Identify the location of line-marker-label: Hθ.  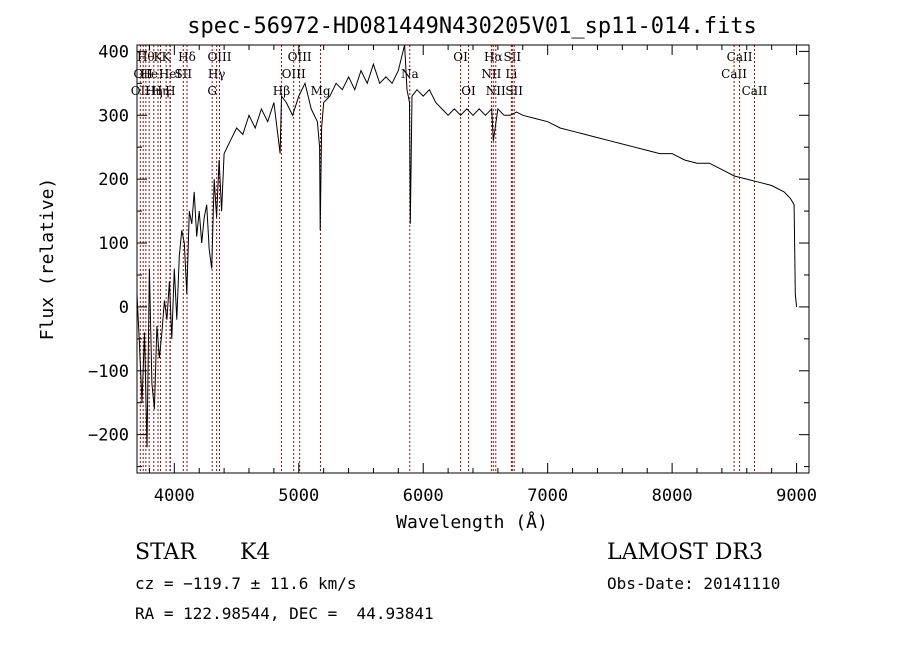
(146, 57).